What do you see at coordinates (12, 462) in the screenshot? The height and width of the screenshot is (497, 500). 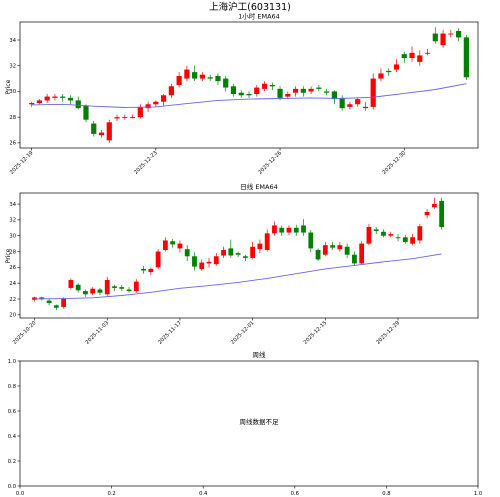 I see `weekly-y-tick-label: 0.2` at bounding box center [12, 462].